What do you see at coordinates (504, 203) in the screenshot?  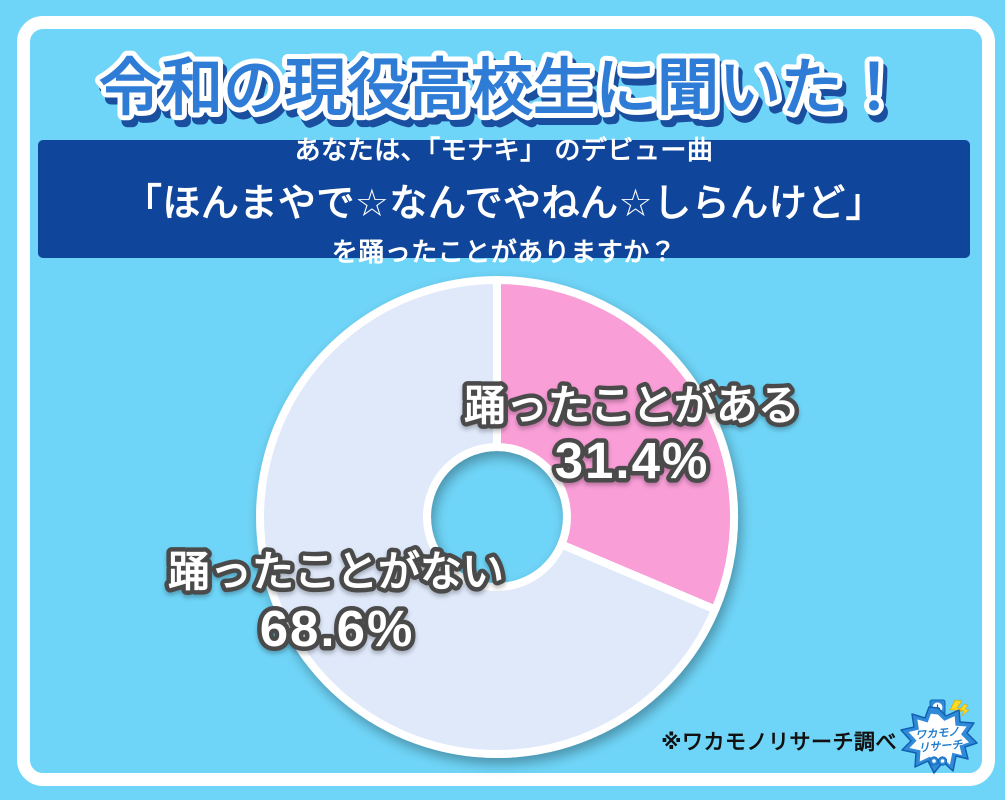 I see `question-line-2: 「ほんまやで☆なんでやねん☆しらんけど」` at bounding box center [504, 203].